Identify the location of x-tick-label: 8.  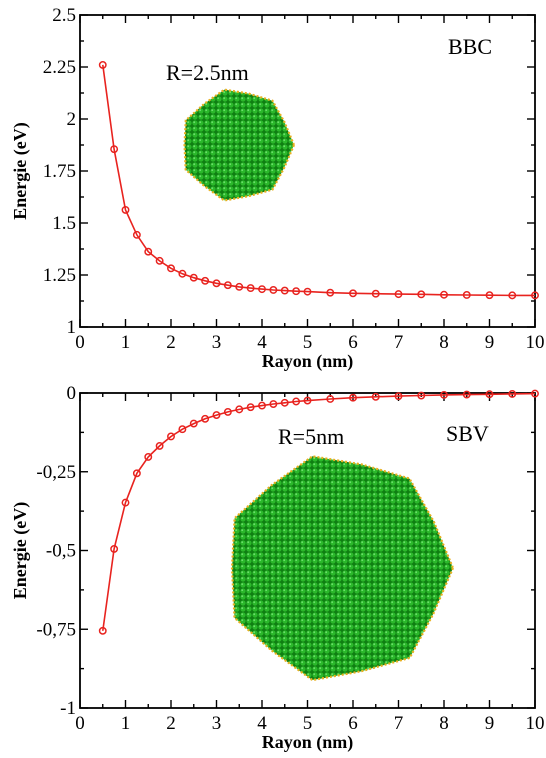
(444, 723).